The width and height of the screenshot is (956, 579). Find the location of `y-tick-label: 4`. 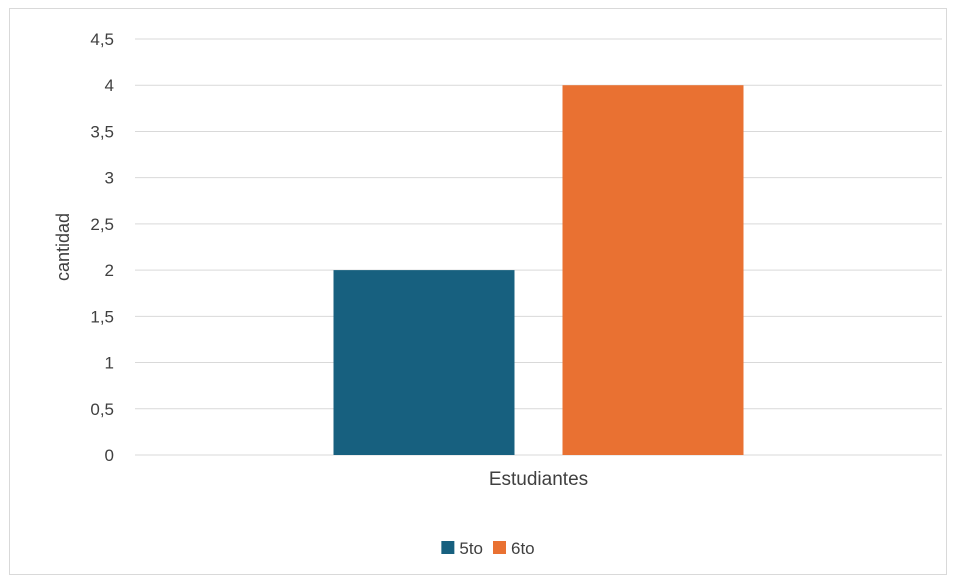

y-tick-label: 4 is located at coordinates (109, 85).